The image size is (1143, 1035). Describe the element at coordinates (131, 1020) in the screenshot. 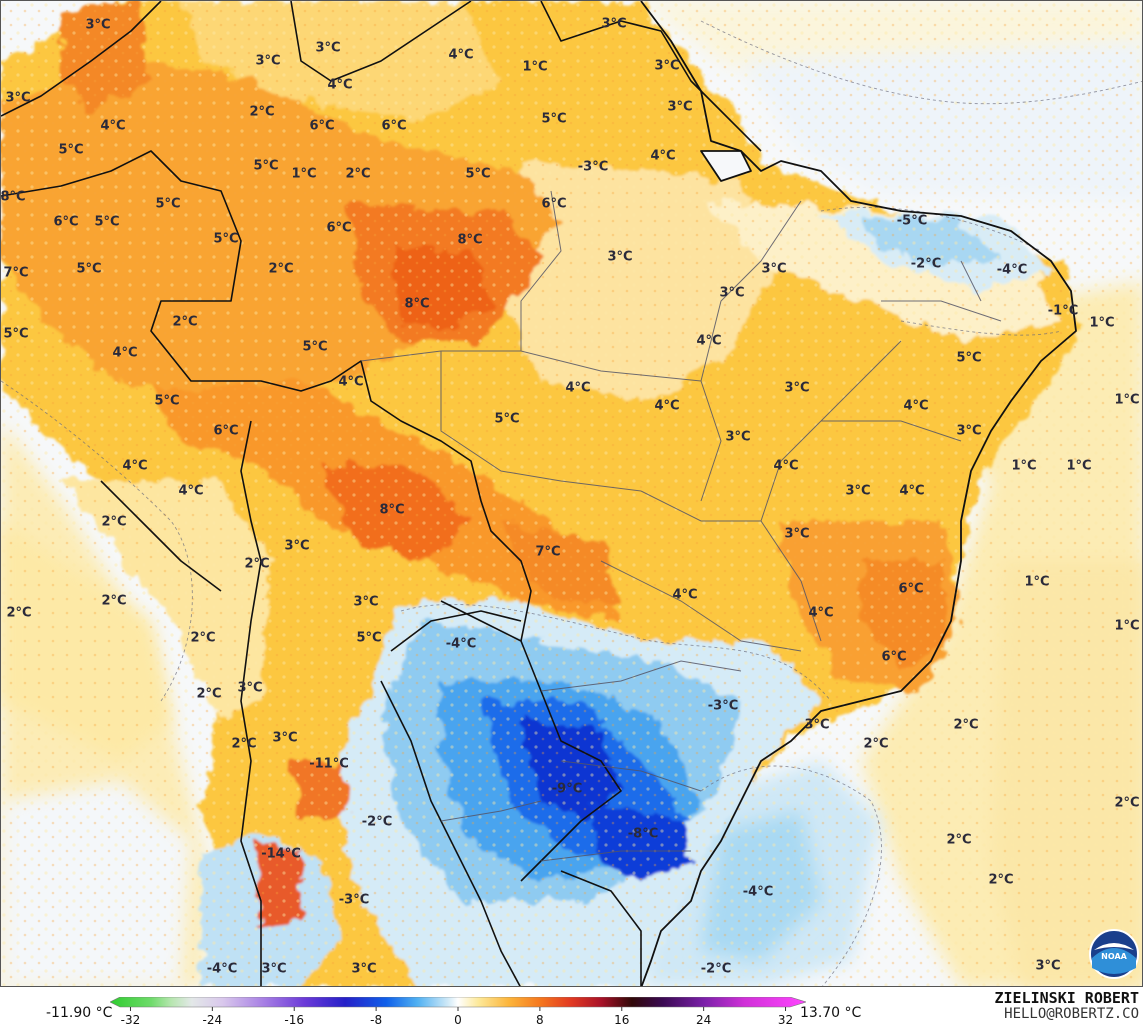

I see `color-scale-tick-label: -32` at that location.